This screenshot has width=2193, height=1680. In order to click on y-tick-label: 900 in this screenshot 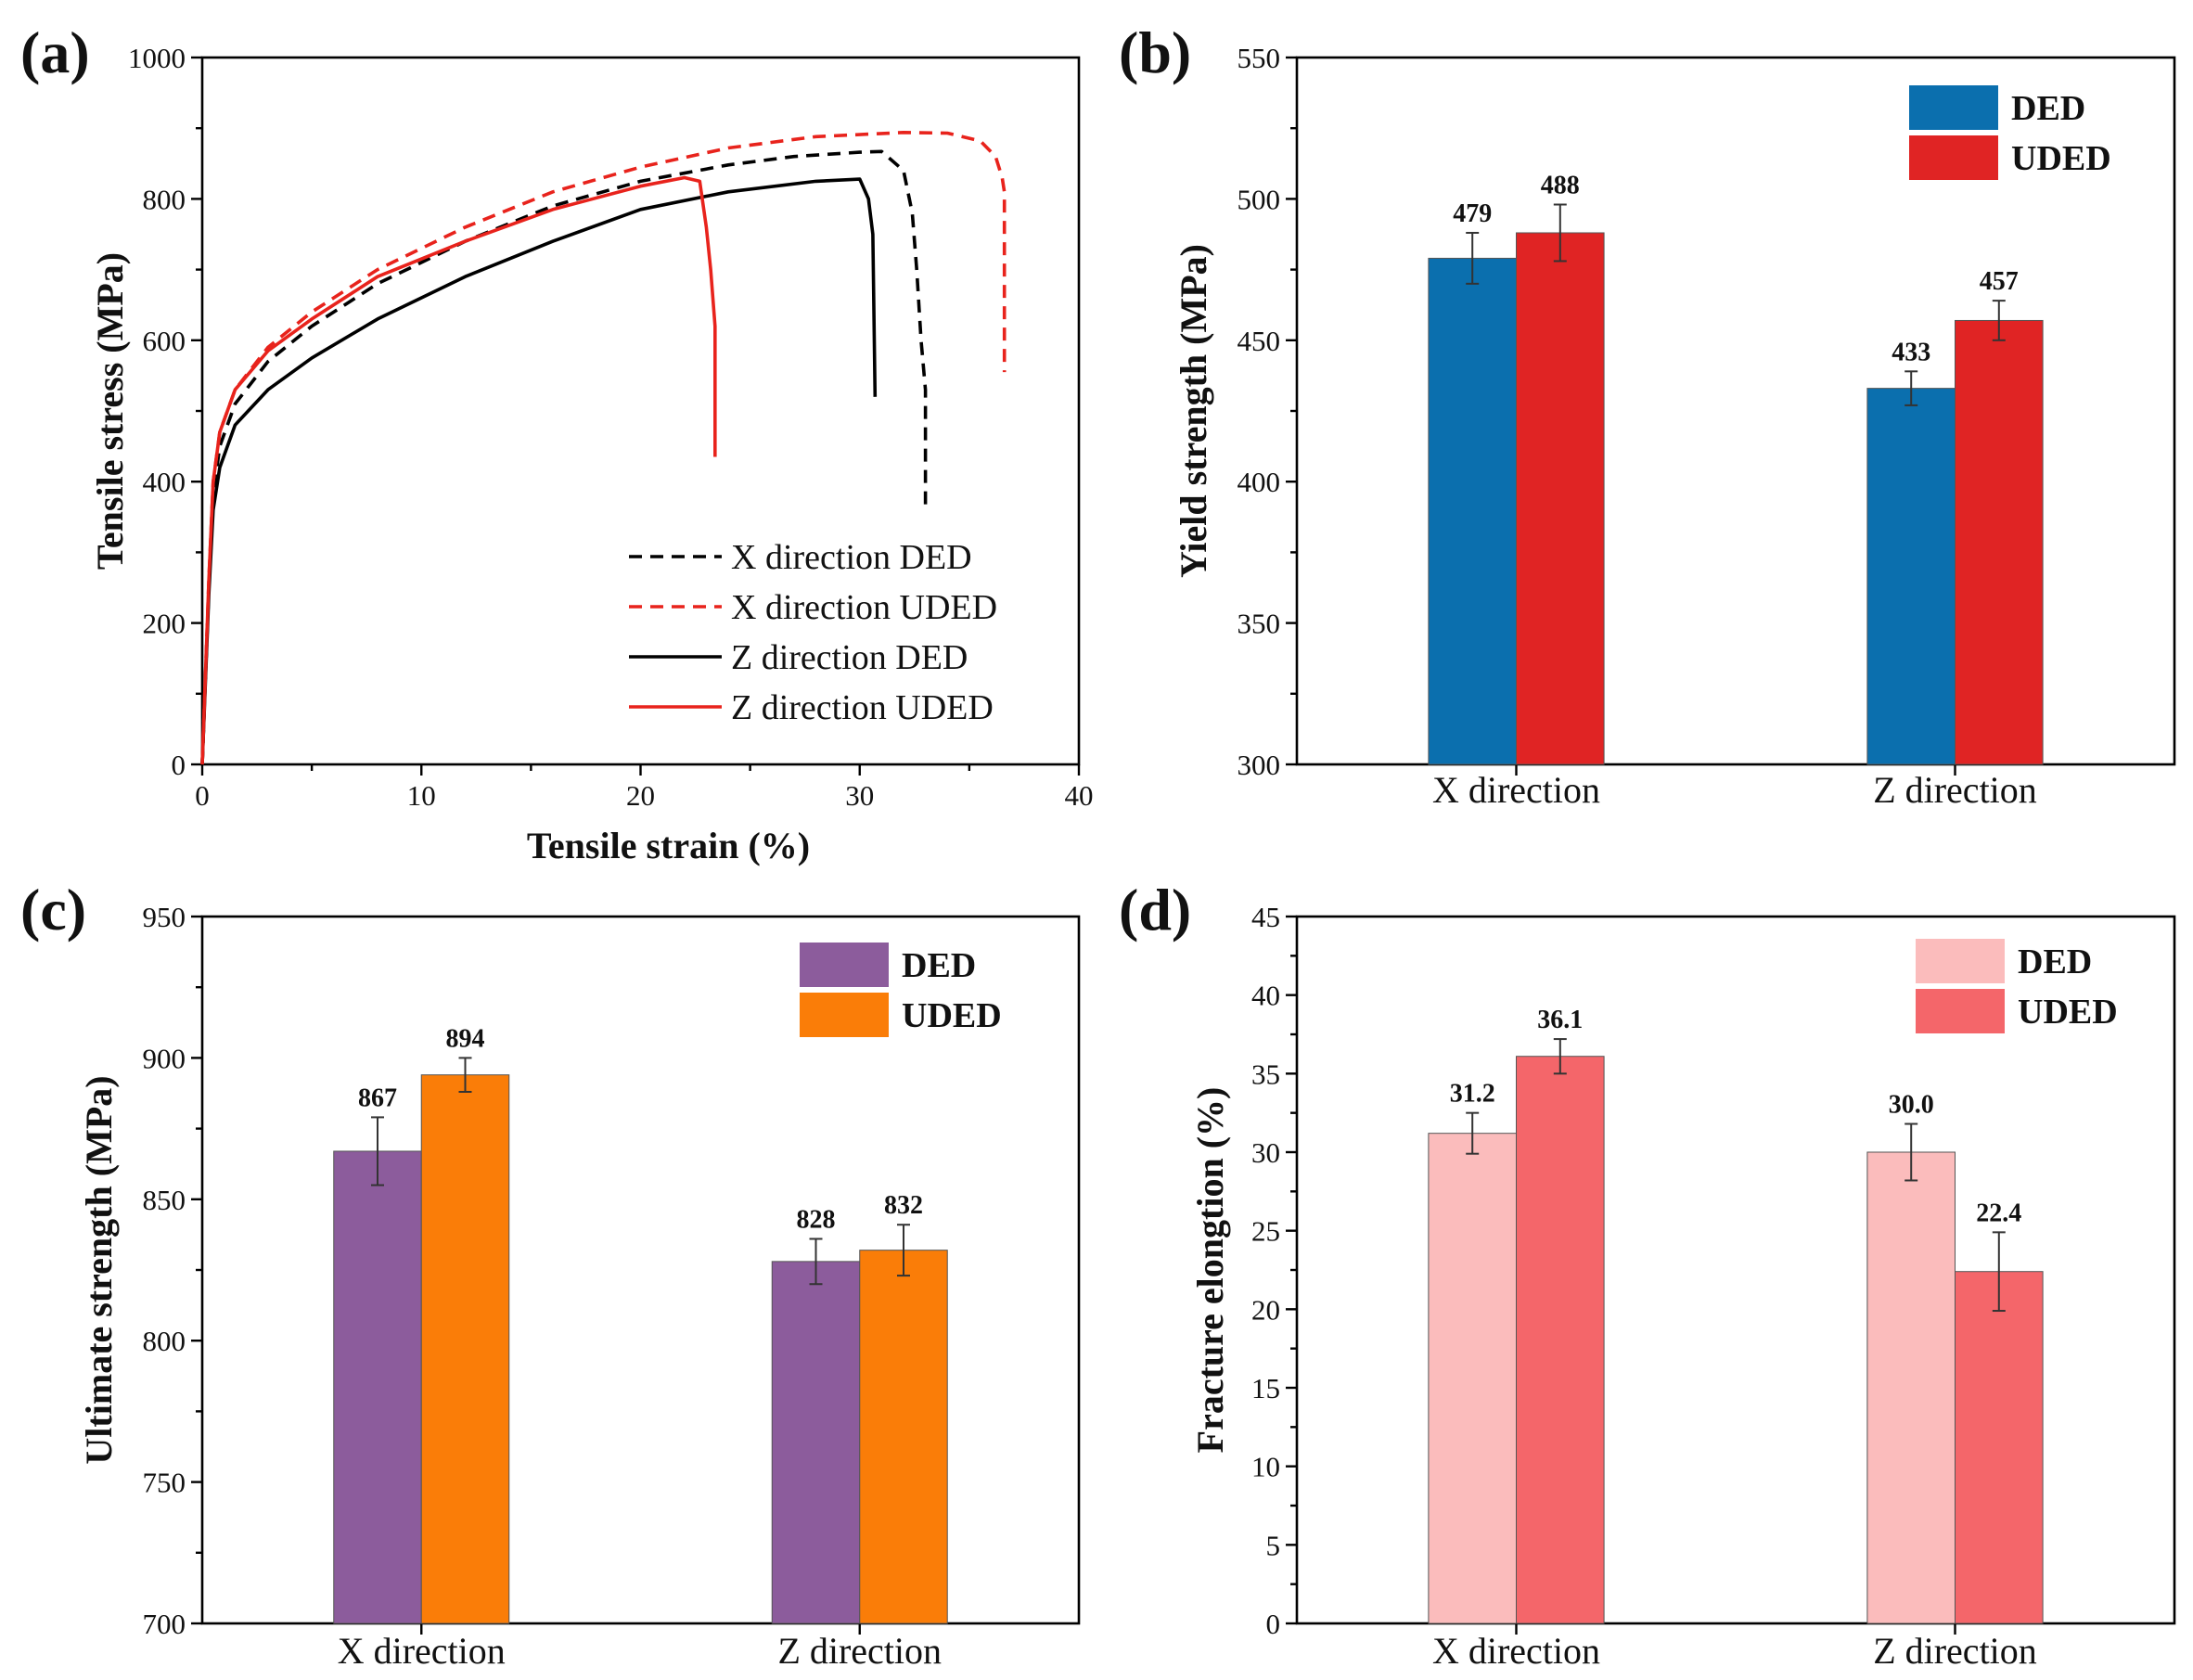, I will do `click(164, 1058)`.